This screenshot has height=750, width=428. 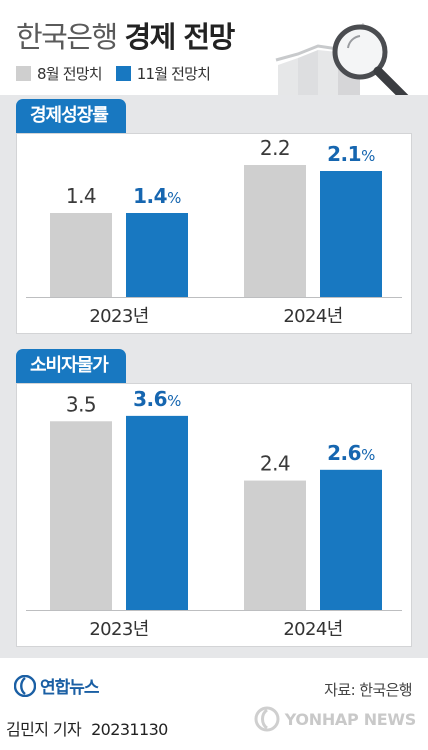 I want to click on bar-c0-1-s0, so click(x=275, y=231).